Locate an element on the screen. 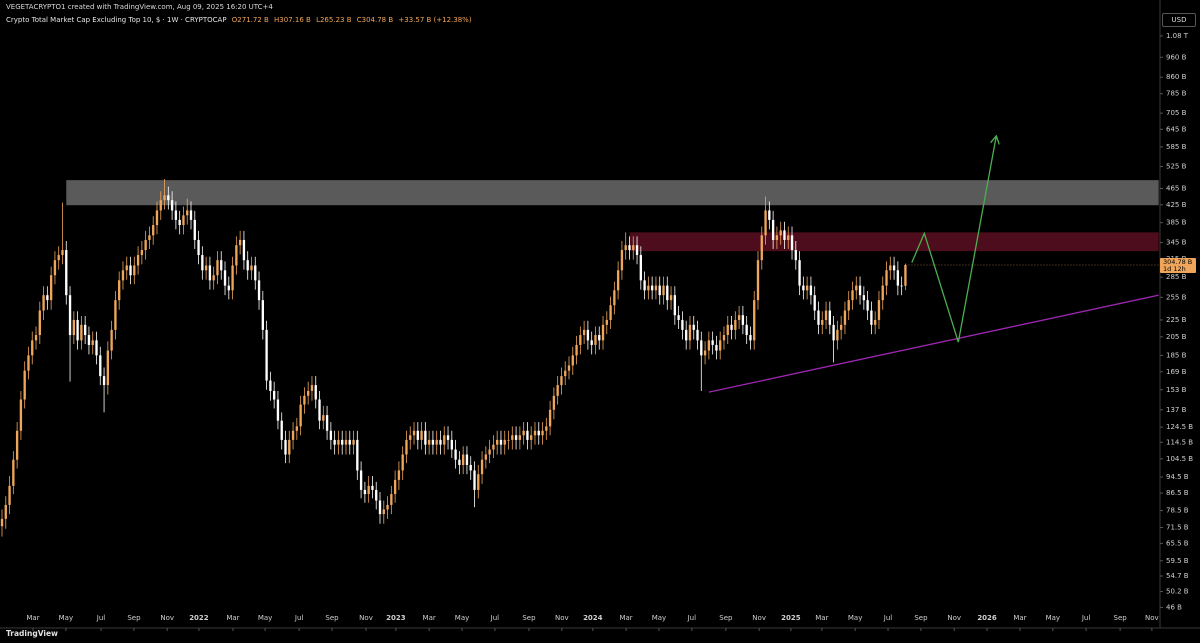 The image size is (1200, 643). y-tick-label: 59.5 B is located at coordinates (1177, 561).